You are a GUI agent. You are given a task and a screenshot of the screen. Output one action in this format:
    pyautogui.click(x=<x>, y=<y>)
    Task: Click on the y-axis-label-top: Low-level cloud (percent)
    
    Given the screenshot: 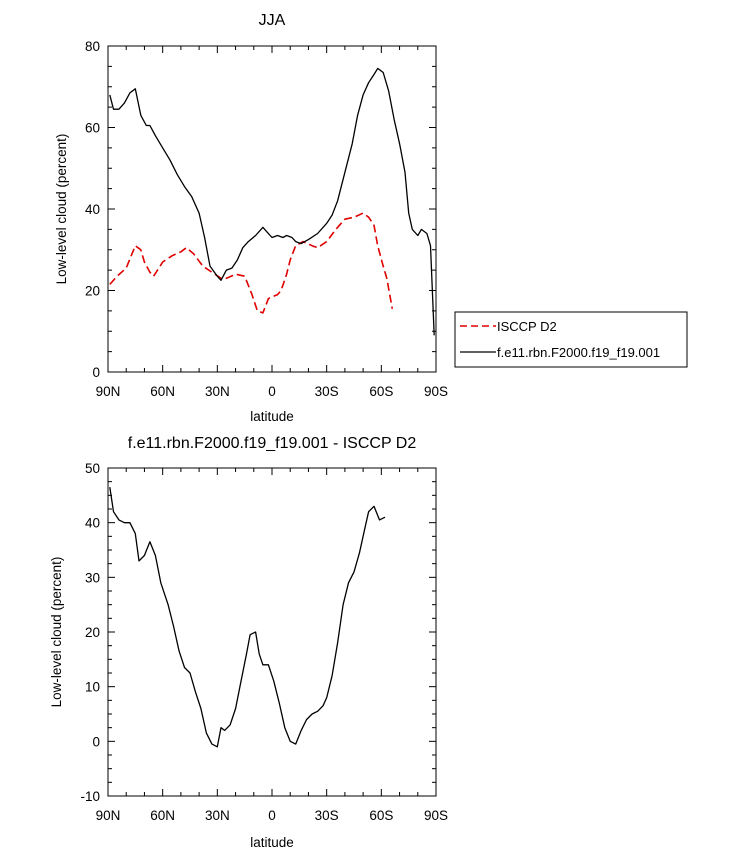 What is the action you would take?
    pyautogui.click(x=61, y=209)
    